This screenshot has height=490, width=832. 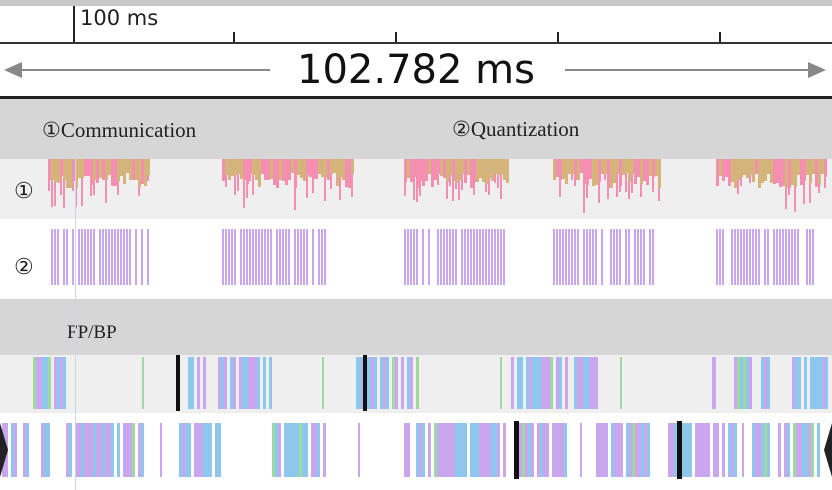 What do you see at coordinates (679, 450) in the screenshot?
I see `fpbp-marker` at bounding box center [679, 450].